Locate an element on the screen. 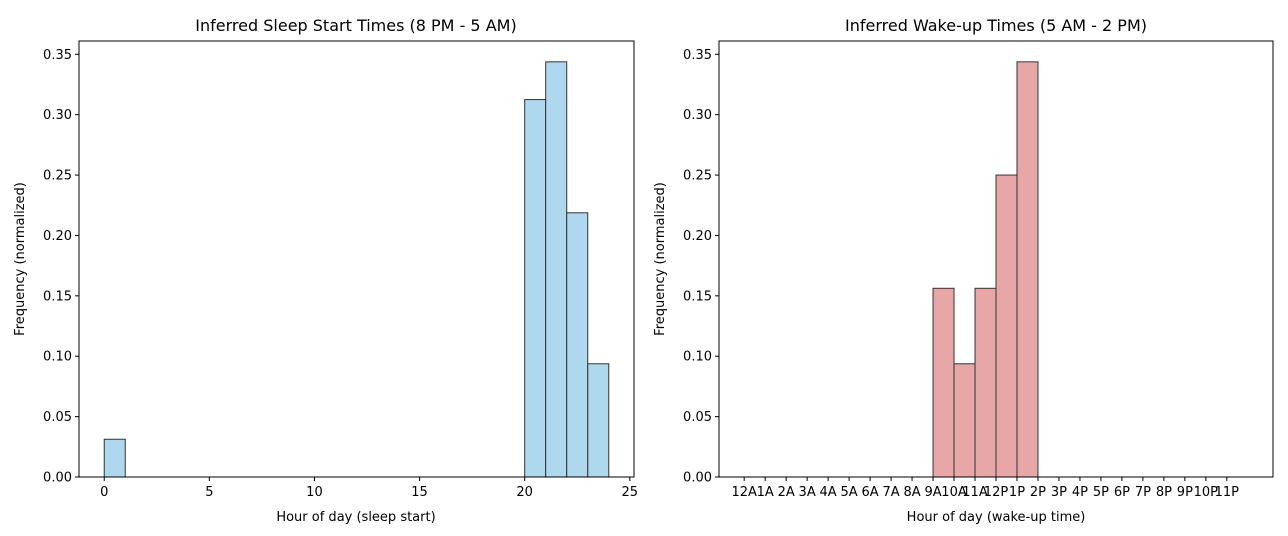  x-tick-label: 12A is located at coordinates (744, 492).